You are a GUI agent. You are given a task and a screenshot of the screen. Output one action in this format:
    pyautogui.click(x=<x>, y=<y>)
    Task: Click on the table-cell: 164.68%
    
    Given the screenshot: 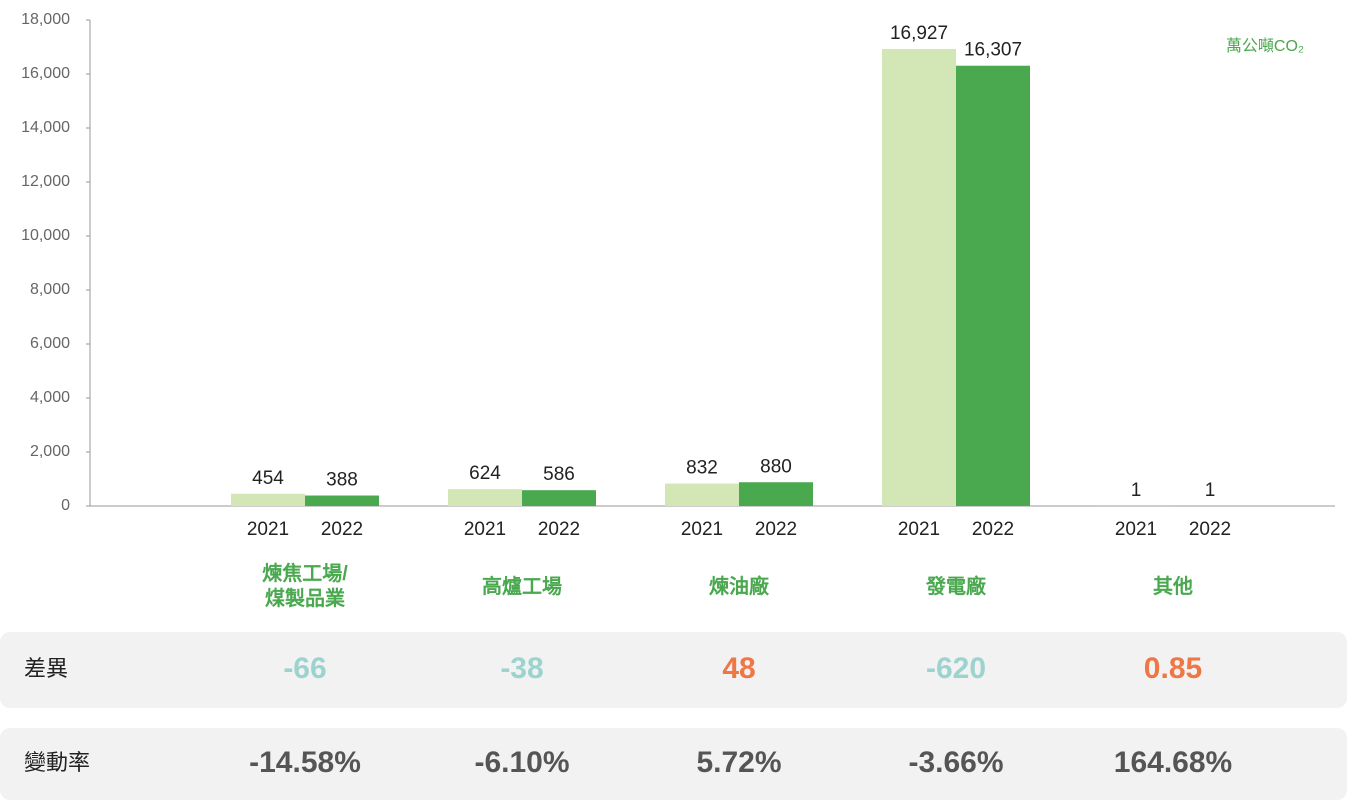 What is the action you would take?
    pyautogui.click(x=1173, y=762)
    